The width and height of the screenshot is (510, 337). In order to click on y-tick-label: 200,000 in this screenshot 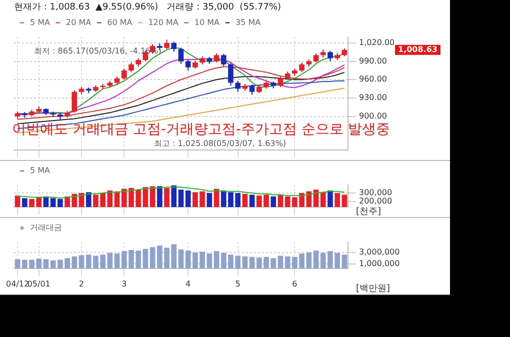, I will do `click(375, 201)`.